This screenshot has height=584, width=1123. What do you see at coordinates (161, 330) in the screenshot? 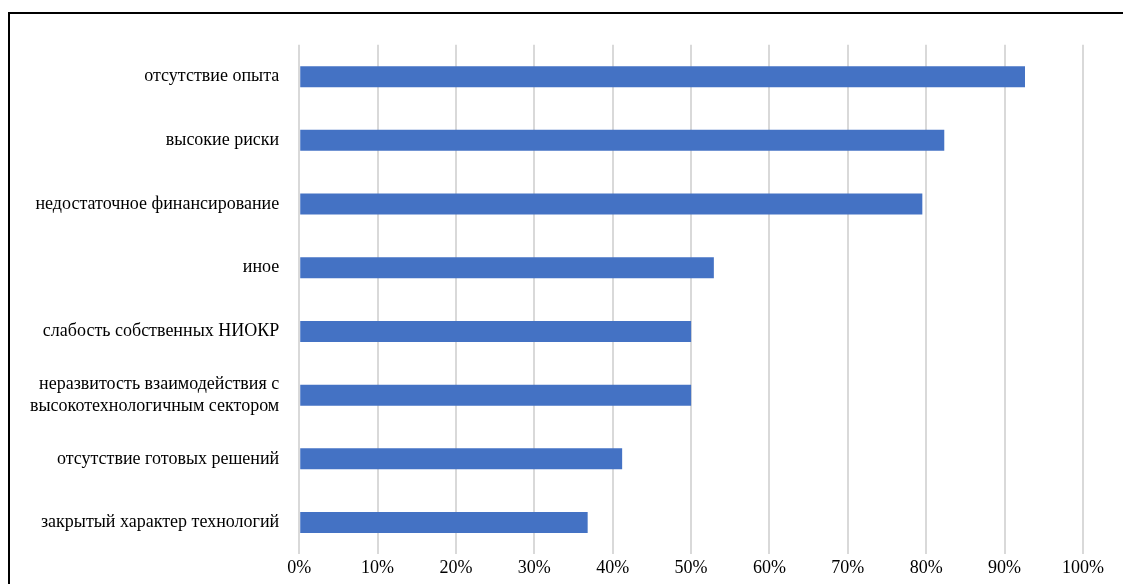
I see `y-tick-label: слабость собственных НИОКР` at bounding box center [161, 330].